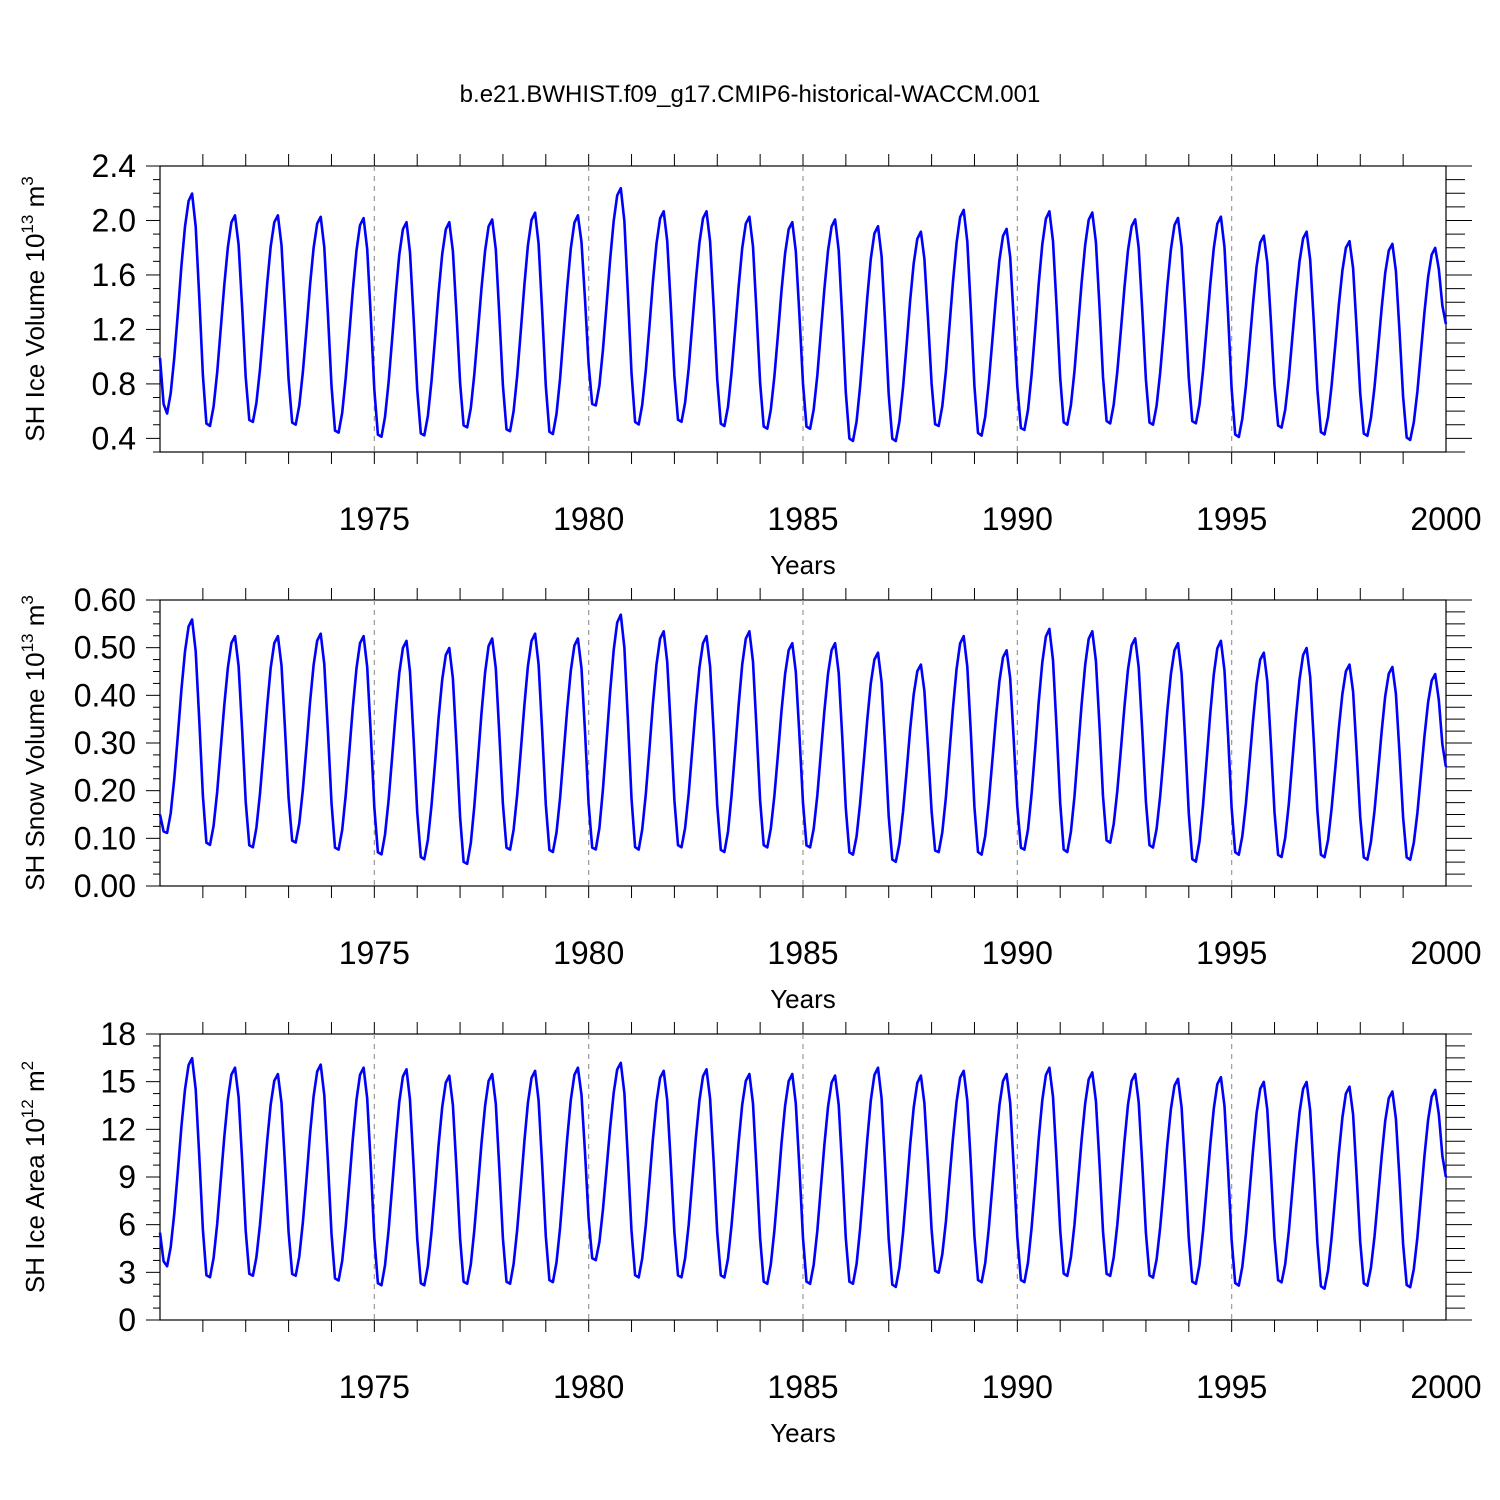 This screenshot has height=1500, width=1500. What do you see at coordinates (127, 1177) in the screenshot?
I see `y-tick-label: 9` at bounding box center [127, 1177].